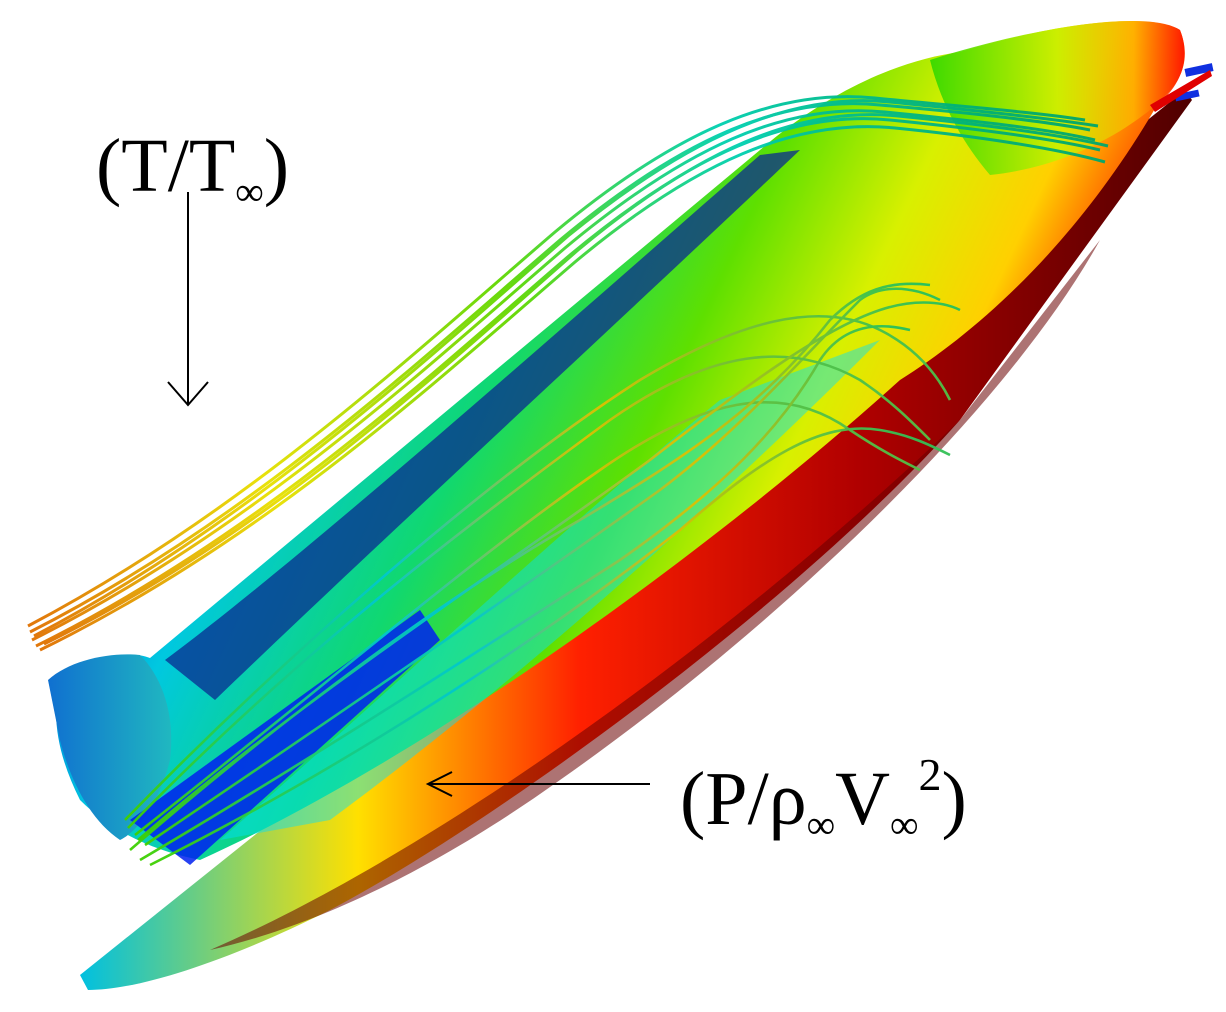 Image resolution: width=1226 pixels, height=1012 pixels. What do you see at coordinates (249, 191) in the screenshot?
I see `temperature-label-subscript: ∞` at bounding box center [249, 191].